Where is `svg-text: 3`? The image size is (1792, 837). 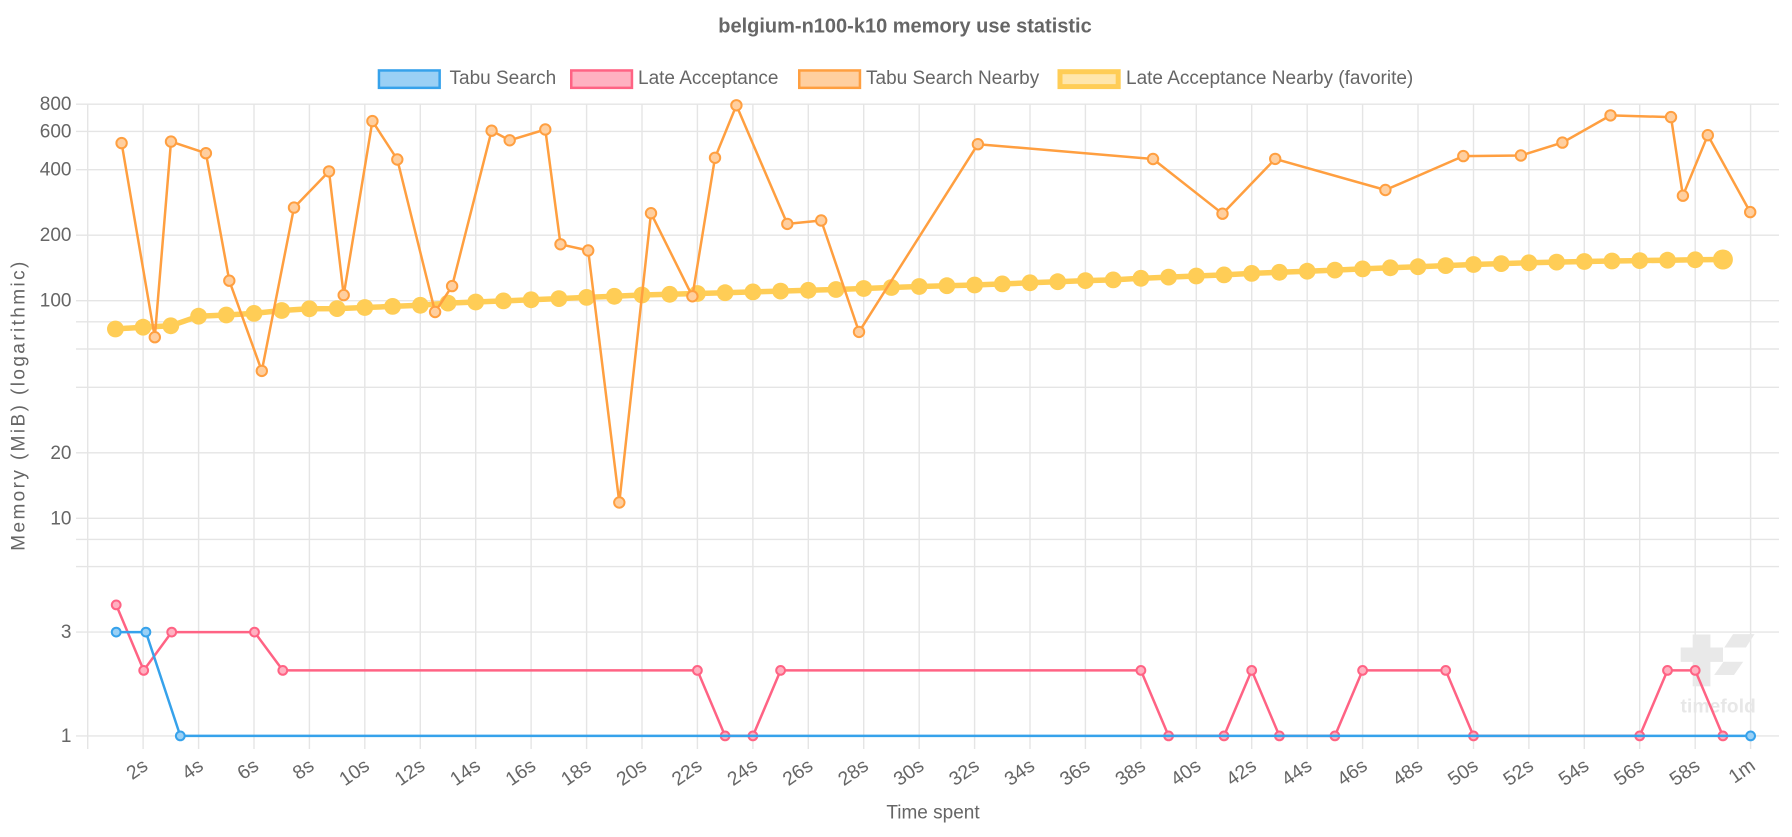 svg-text: 3 is located at coordinates (66, 632).